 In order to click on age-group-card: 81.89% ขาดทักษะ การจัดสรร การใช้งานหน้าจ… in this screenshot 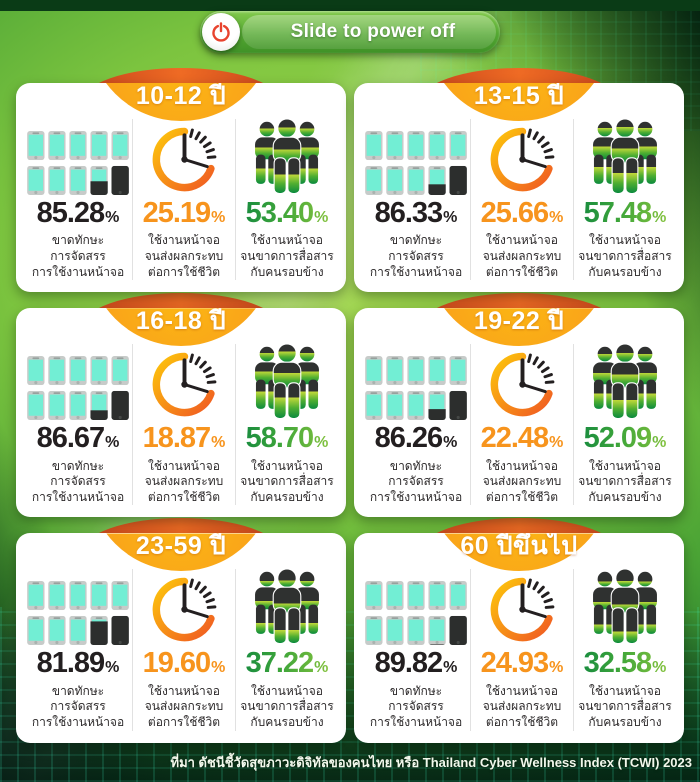, I will do `click(181, 630)`.